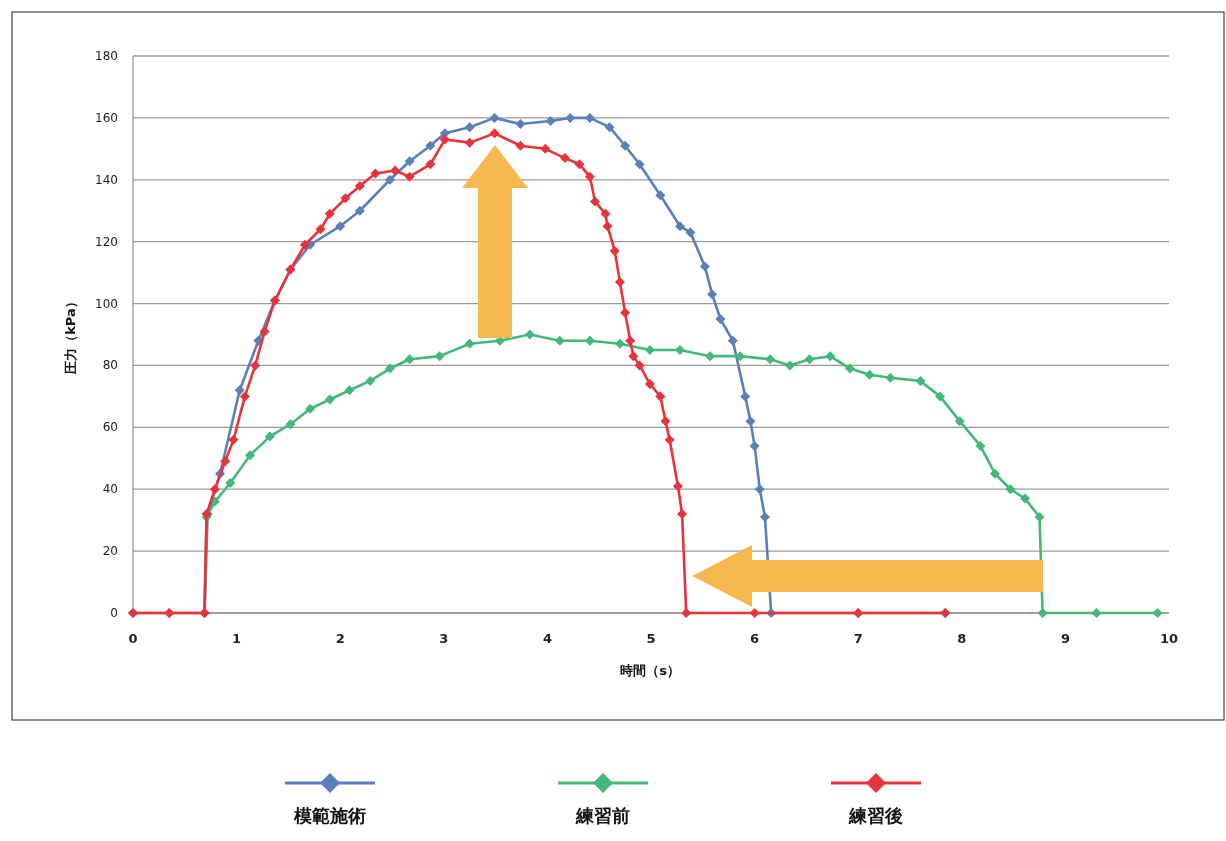 This screenshot has width=1226, height=841. I want to click on x-tick-label: 7, so click(858, 638).